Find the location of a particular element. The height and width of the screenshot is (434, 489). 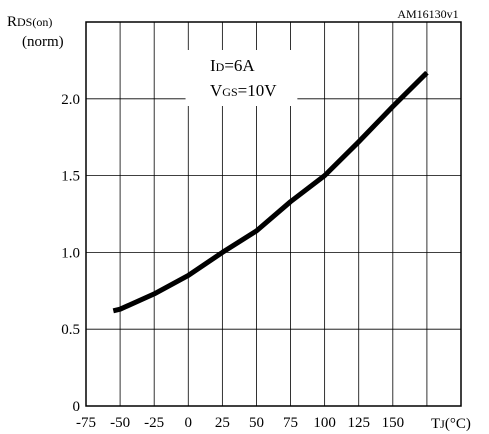

figure-code: AM16130v1 is located at coordinates (427, 14).